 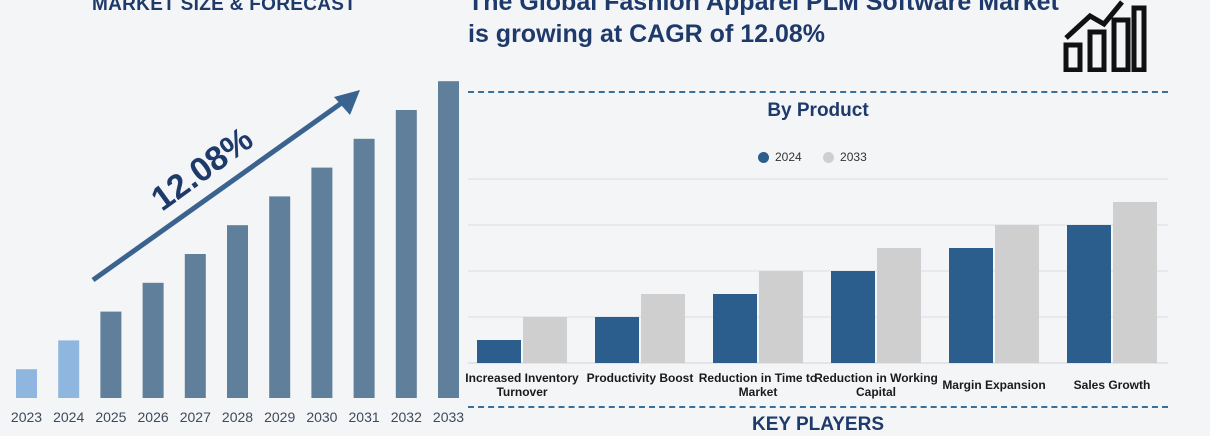 I want to click on market-bar-2029, so click(x=280, y=297).